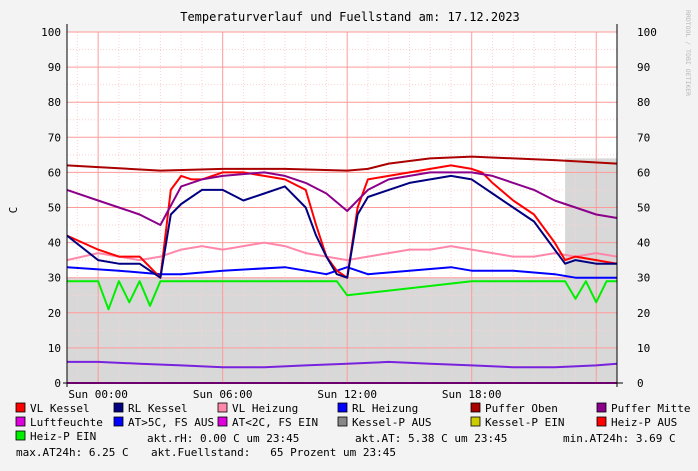 This screenshot has width=698, height=471. What do you see at coordinates (54, 208) in the screenshot?
I see `y-tick-label: 50` at bounding box center [54, 208].